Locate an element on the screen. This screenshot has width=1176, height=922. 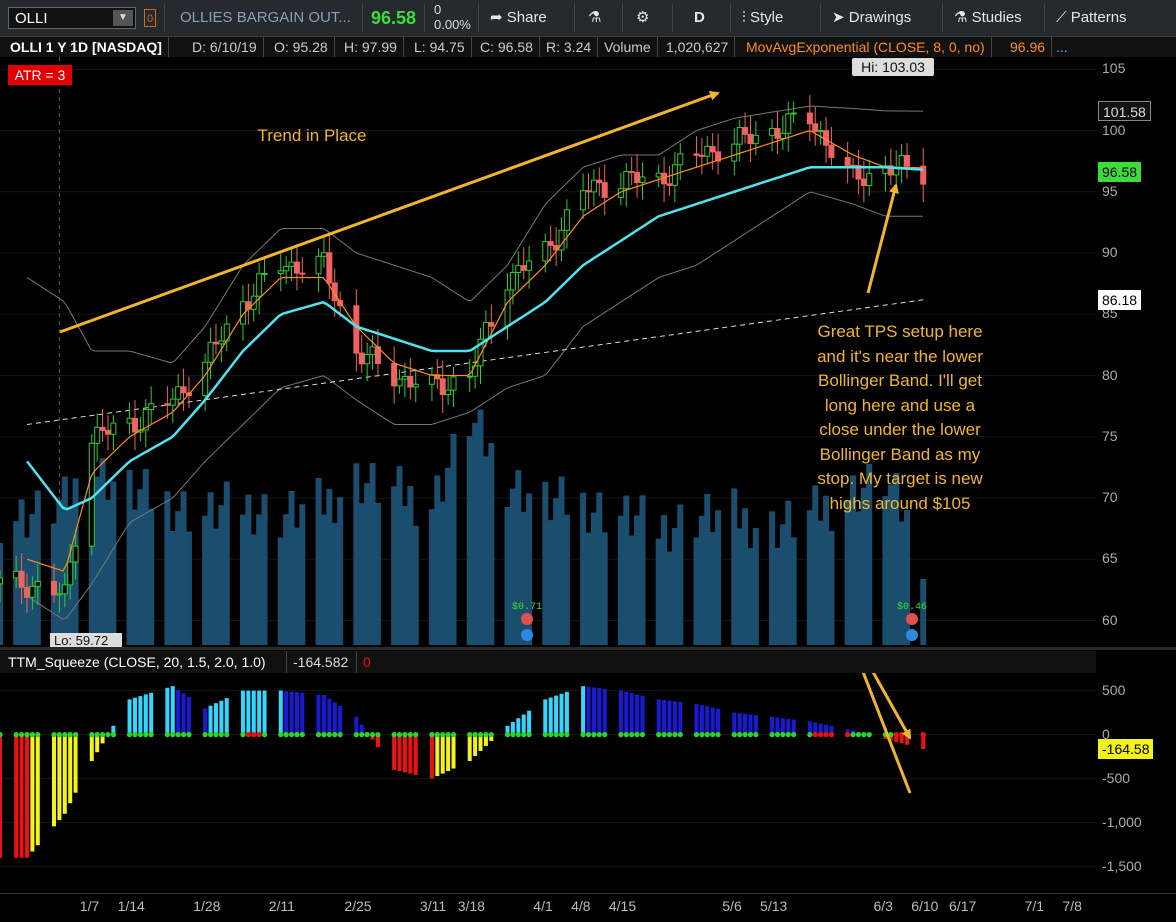
studies-button: ⚗ Studies is located at coordinates (988, 18).